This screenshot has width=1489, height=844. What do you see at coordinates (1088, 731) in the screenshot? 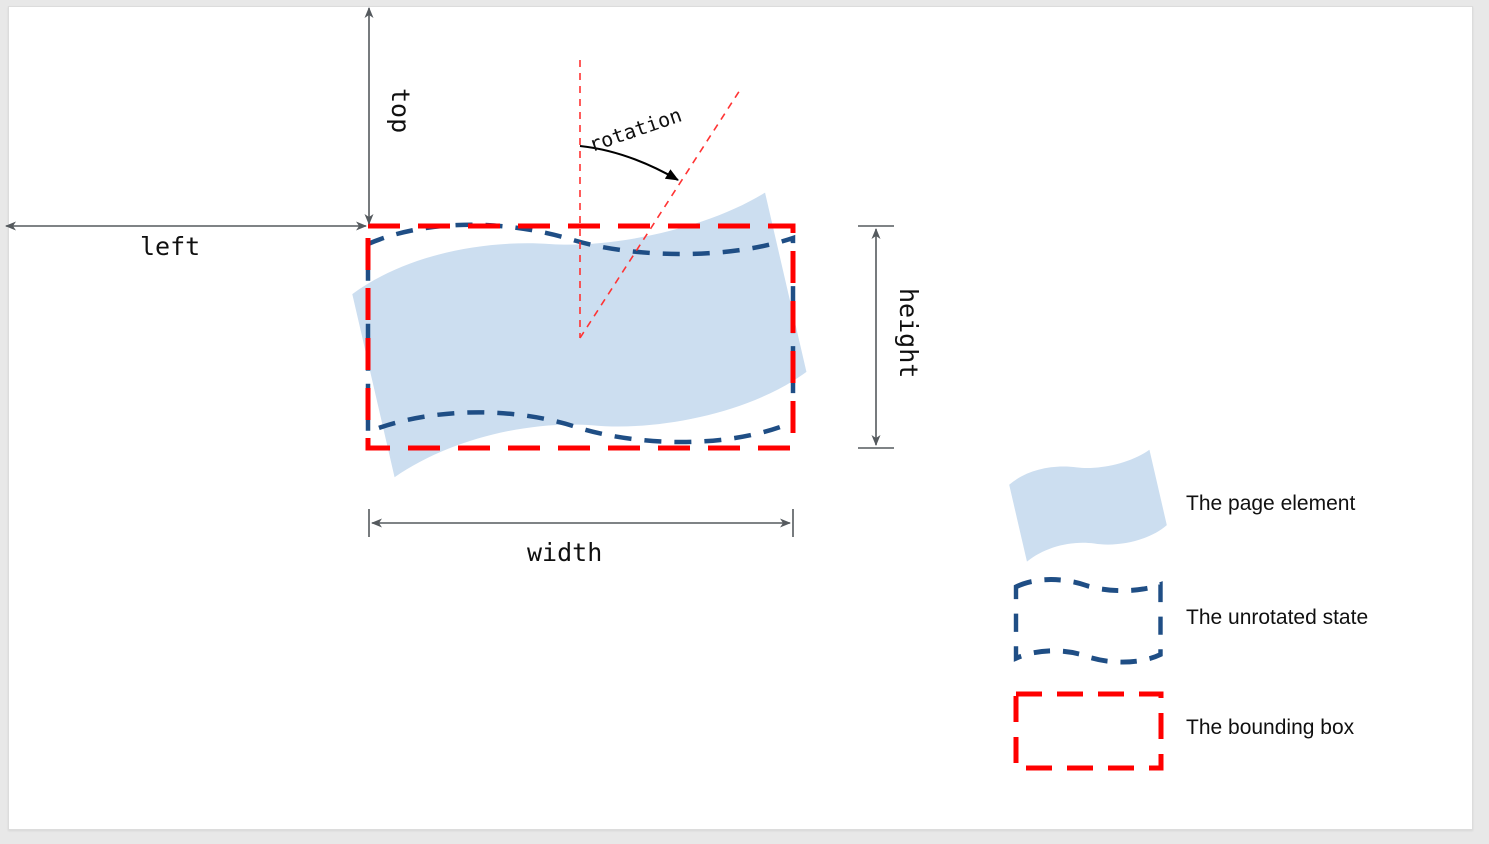
I see `bounding-box-swatch-icon` at bounding box center [1088, 731].